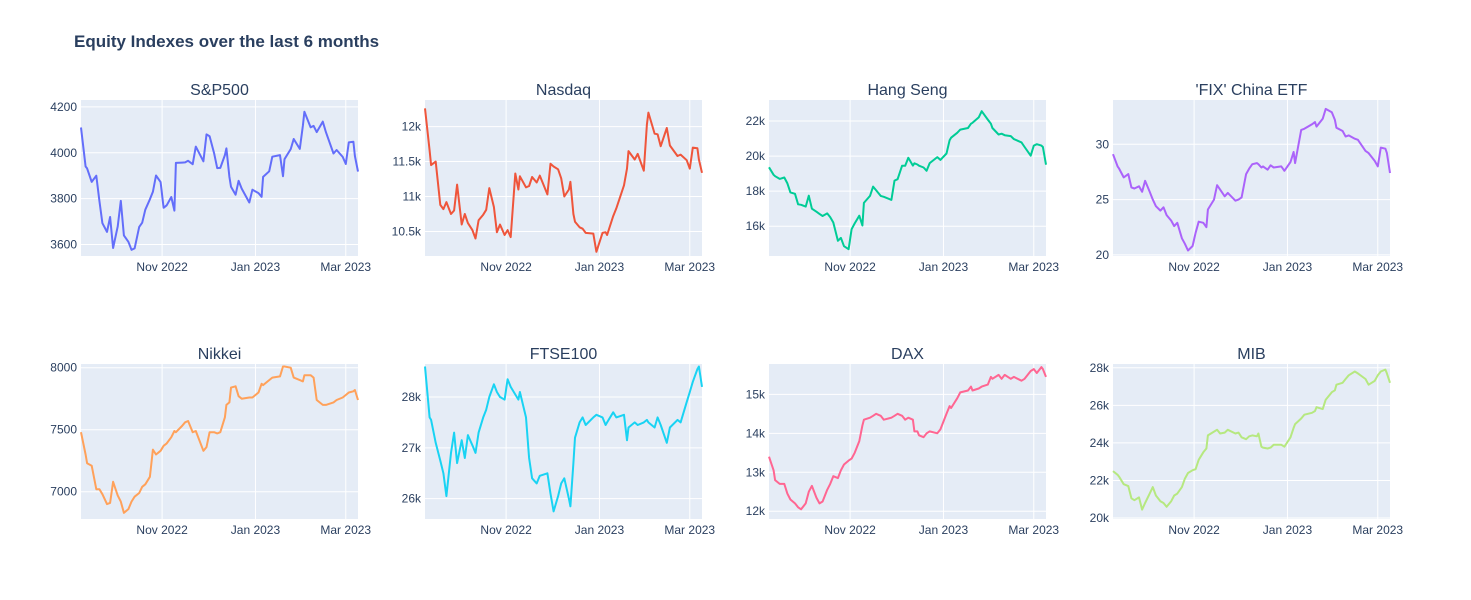 The height and width of the screenshot is (600, 1471). What do you see at coordinates (1103, 255) in the screenshot?
I see `y-tick-label: 20` at bounding box center [1103, 255].